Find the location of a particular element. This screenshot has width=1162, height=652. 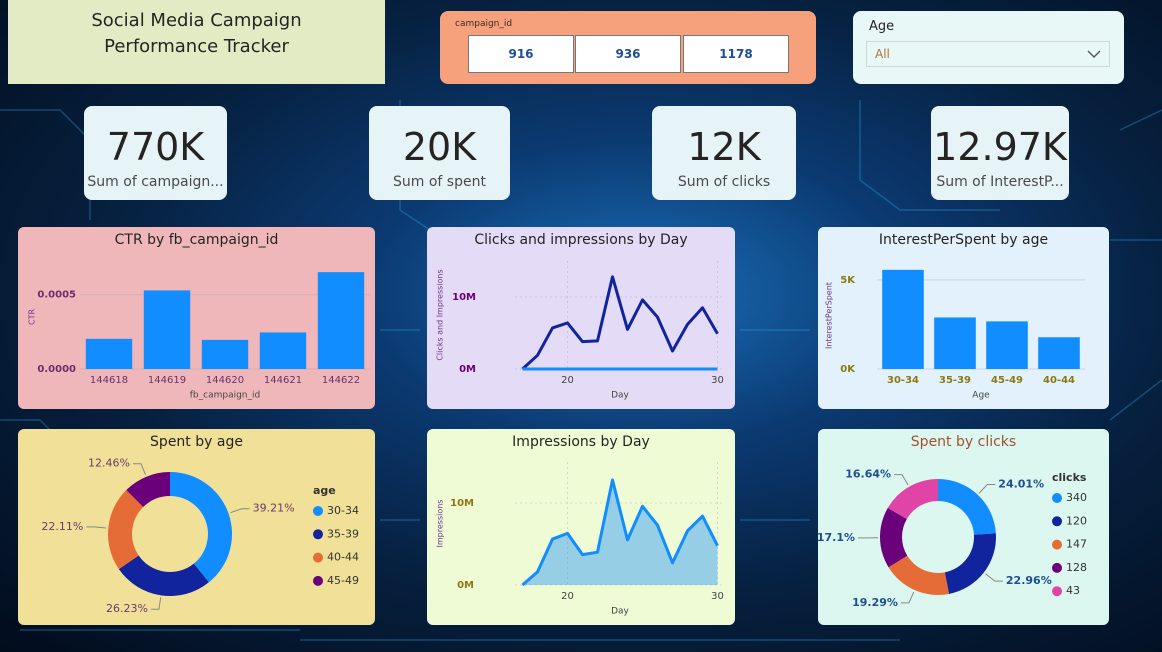

legend-label: 45-49 is located at coordinates (343, 580).